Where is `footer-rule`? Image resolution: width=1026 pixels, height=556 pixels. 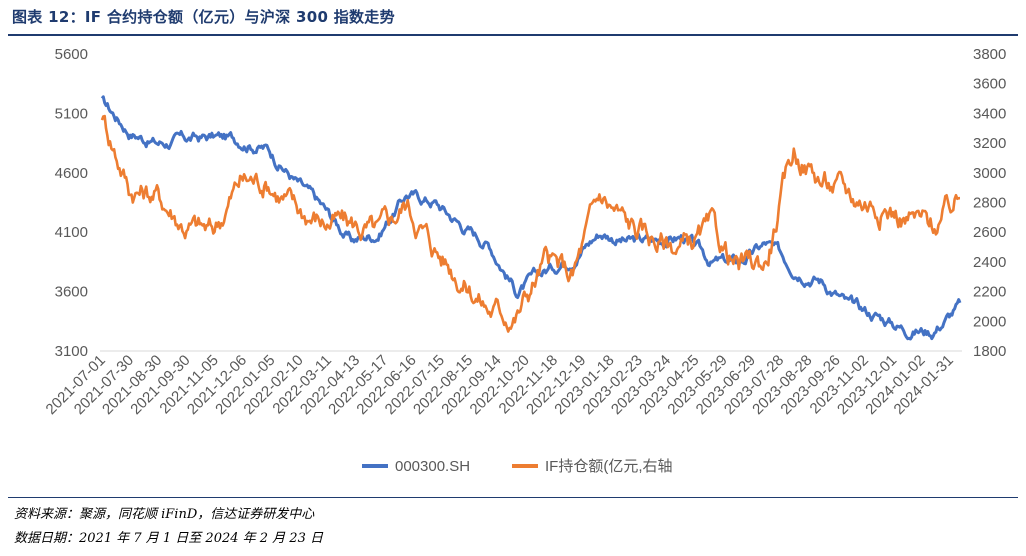 footer-rule is located at coordinates (513, 497).